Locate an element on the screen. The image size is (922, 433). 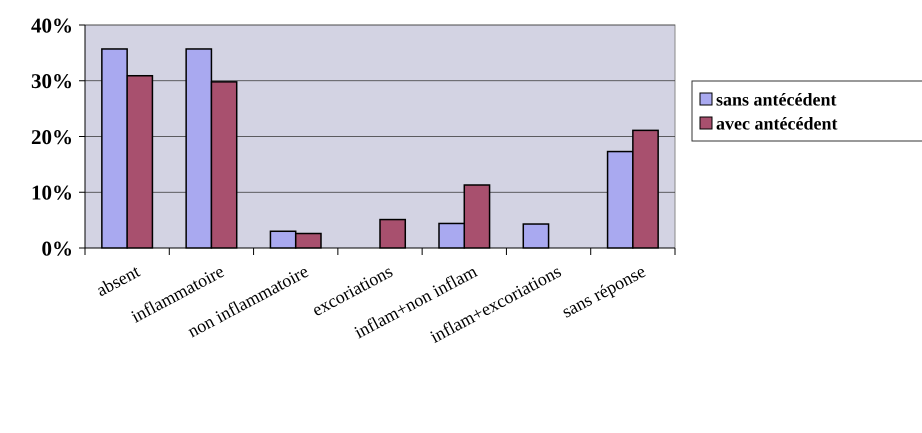
legend-label: sans antécédent is located at coordinates (776, 99).